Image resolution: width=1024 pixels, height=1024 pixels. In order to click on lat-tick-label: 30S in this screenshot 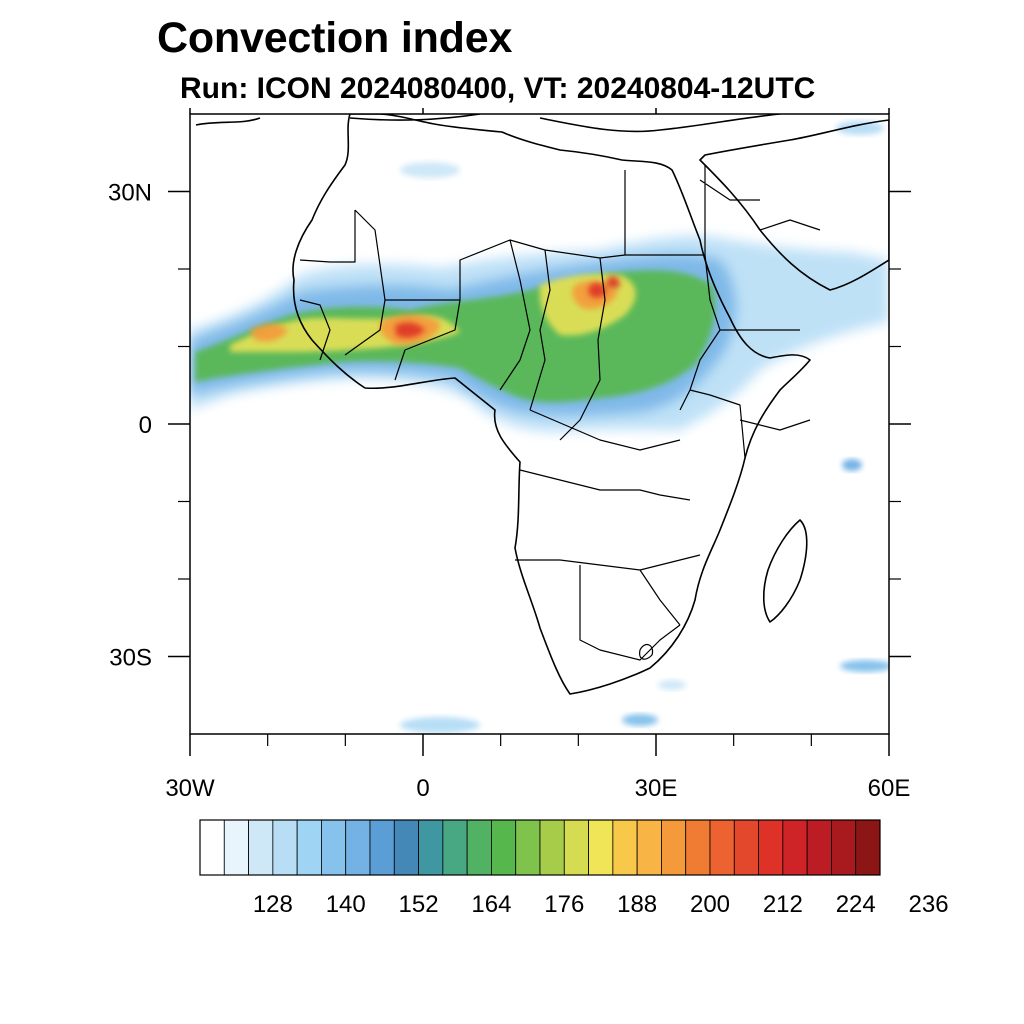, I will do `click(130, 658)`.